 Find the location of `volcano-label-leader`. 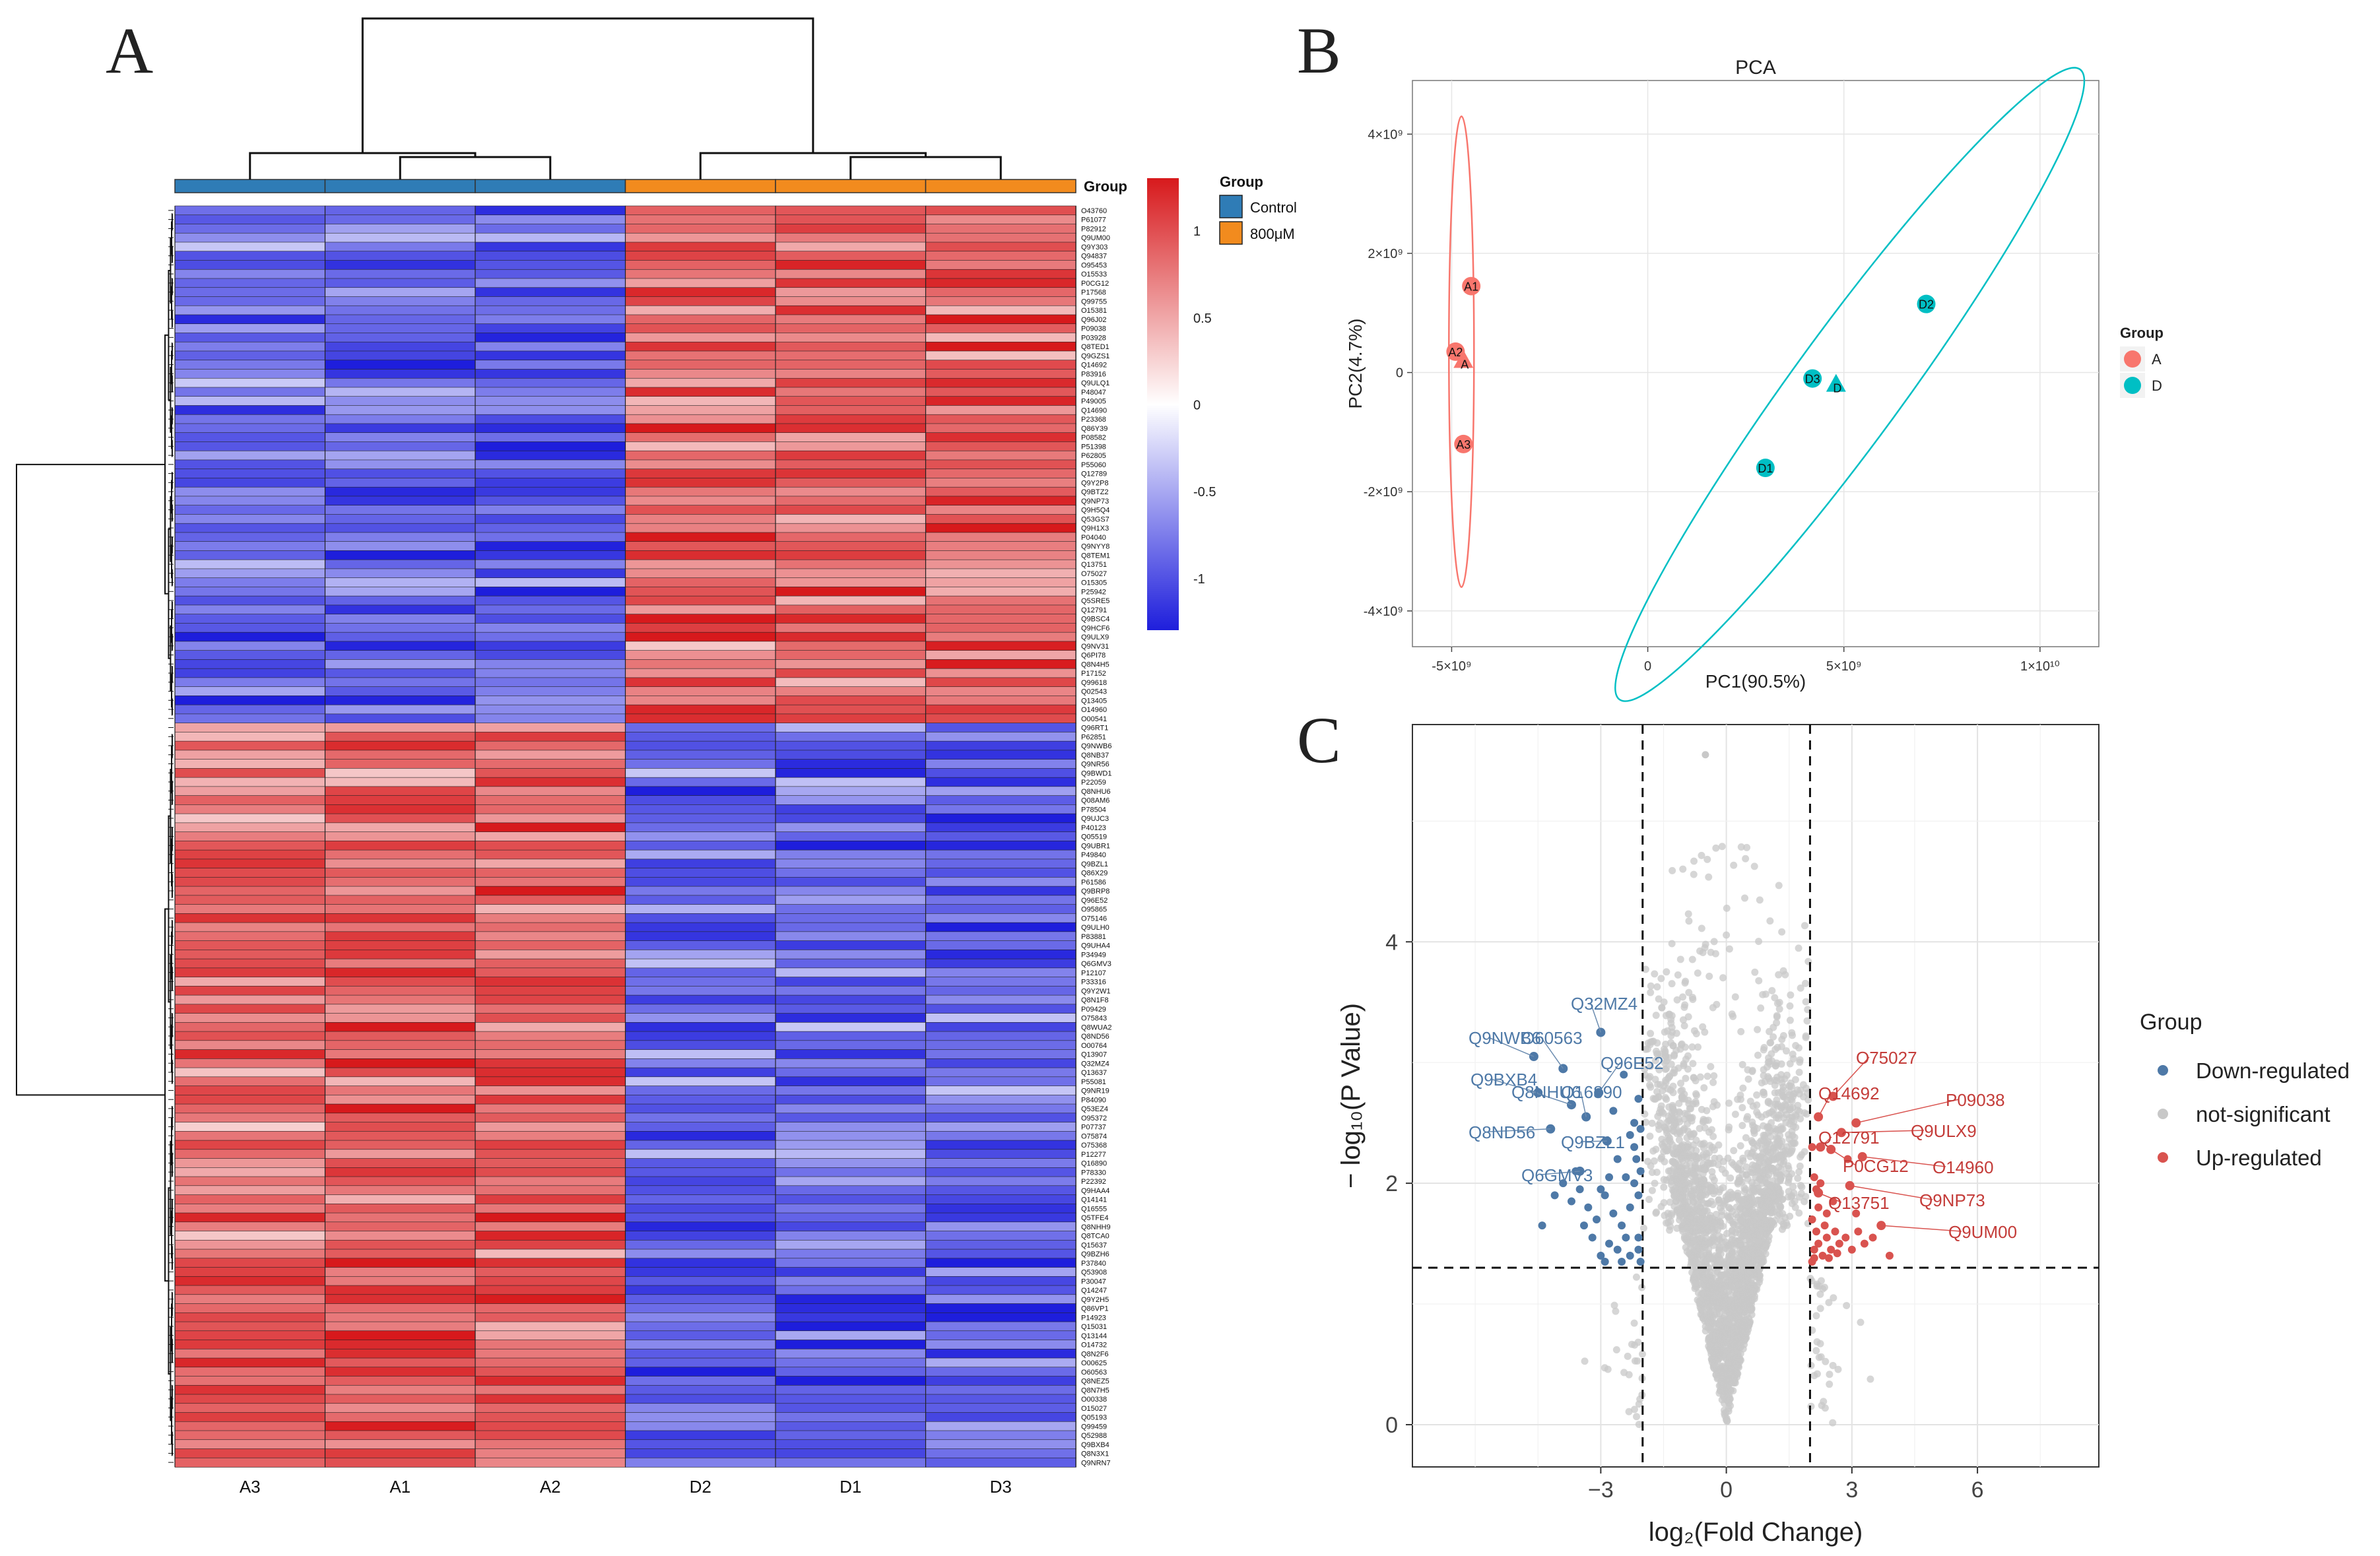

volcano-label-leader is located at coordinates (1908, 1111).